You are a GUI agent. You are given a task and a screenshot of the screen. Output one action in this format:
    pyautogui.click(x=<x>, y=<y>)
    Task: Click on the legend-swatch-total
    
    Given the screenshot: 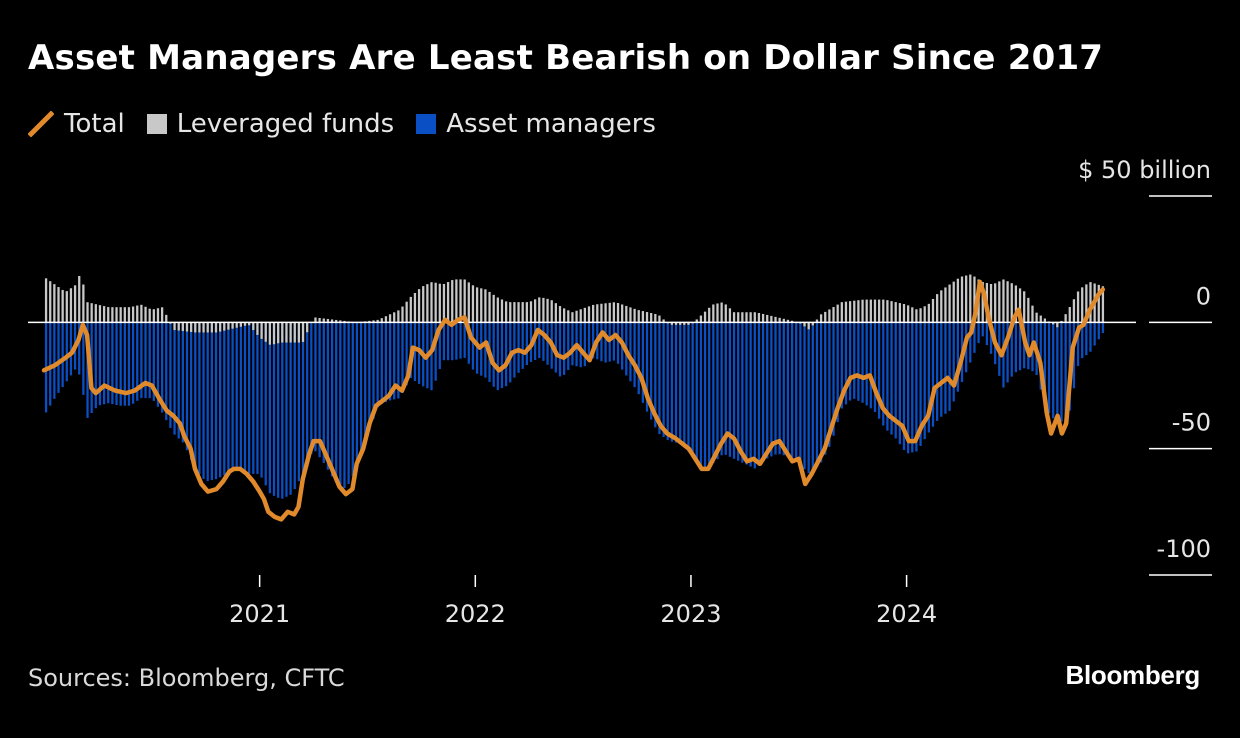 What is the action you would take?
    pyautogui.click(x=41, y=124)
    